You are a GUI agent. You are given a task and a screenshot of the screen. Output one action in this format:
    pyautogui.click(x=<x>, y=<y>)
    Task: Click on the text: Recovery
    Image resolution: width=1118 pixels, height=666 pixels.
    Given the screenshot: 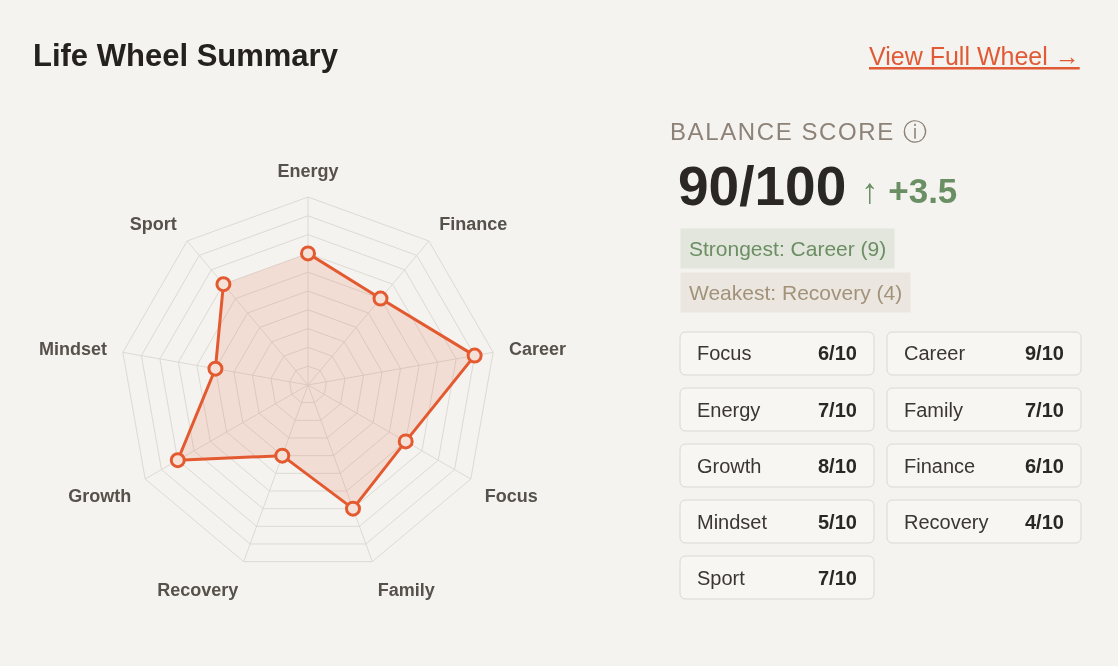 What is the action you would take?
    pyautogui.click(x=946, y=522)
    